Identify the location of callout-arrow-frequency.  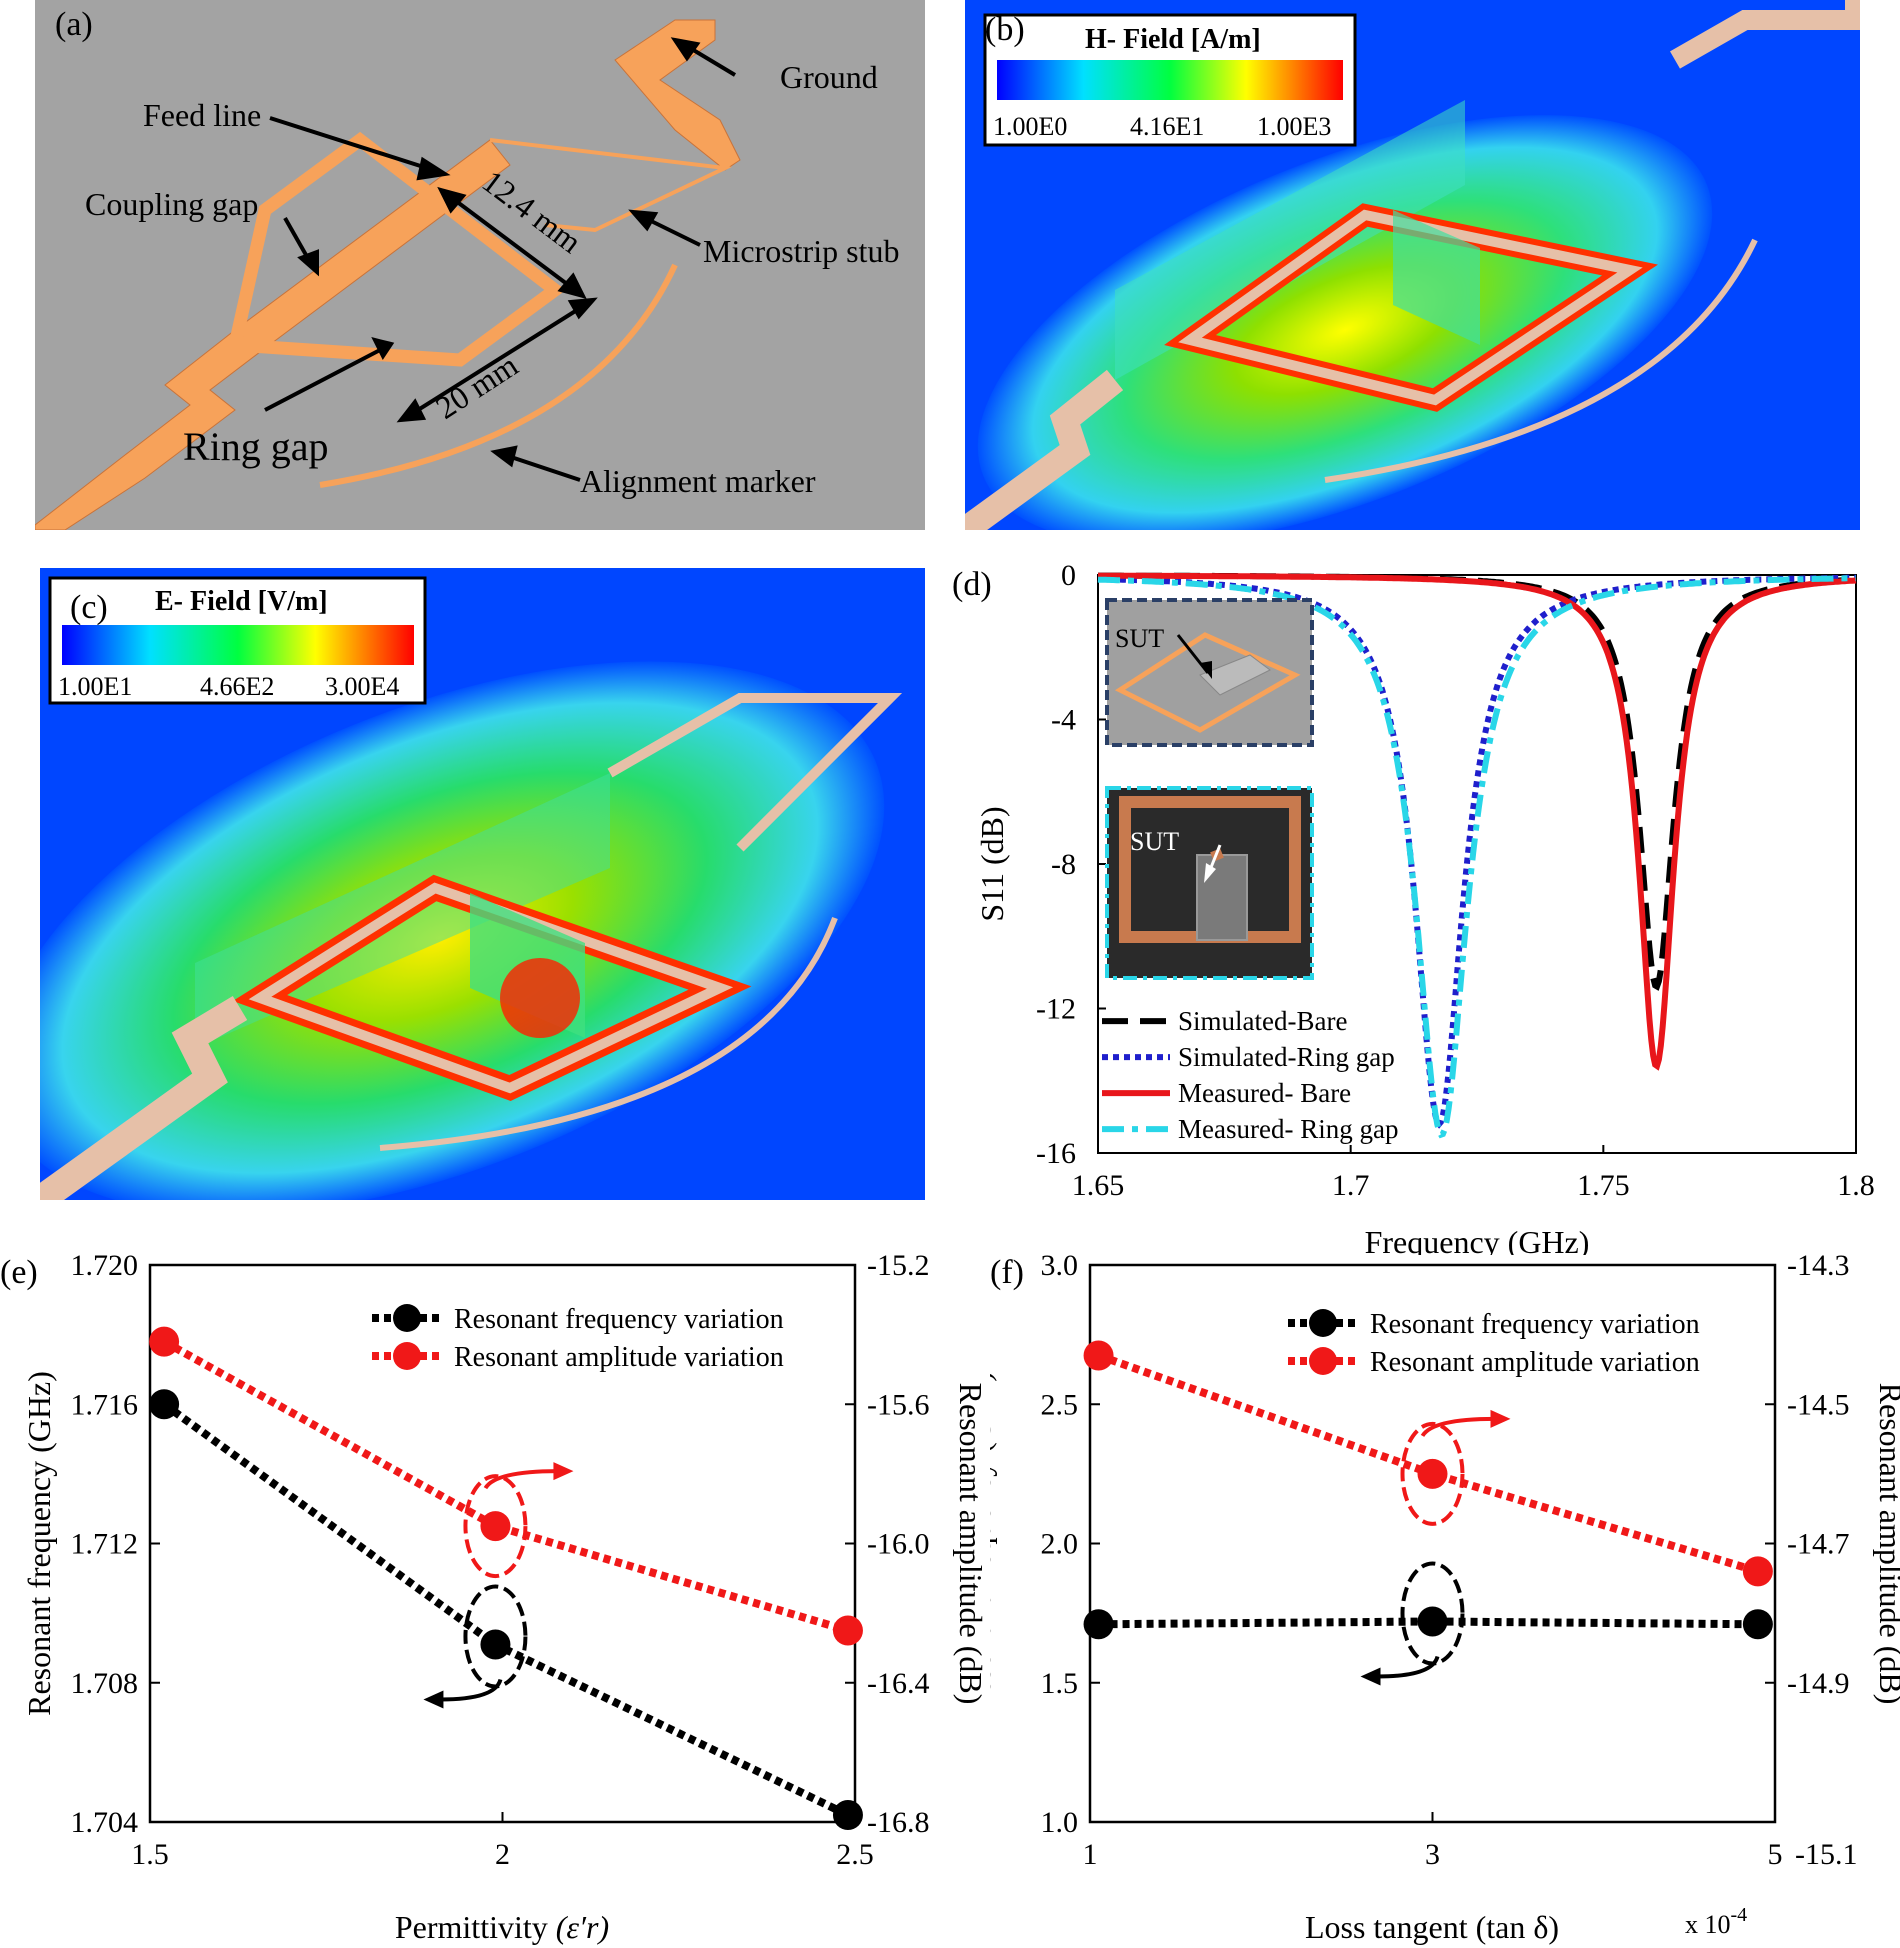
(1408, 1667).